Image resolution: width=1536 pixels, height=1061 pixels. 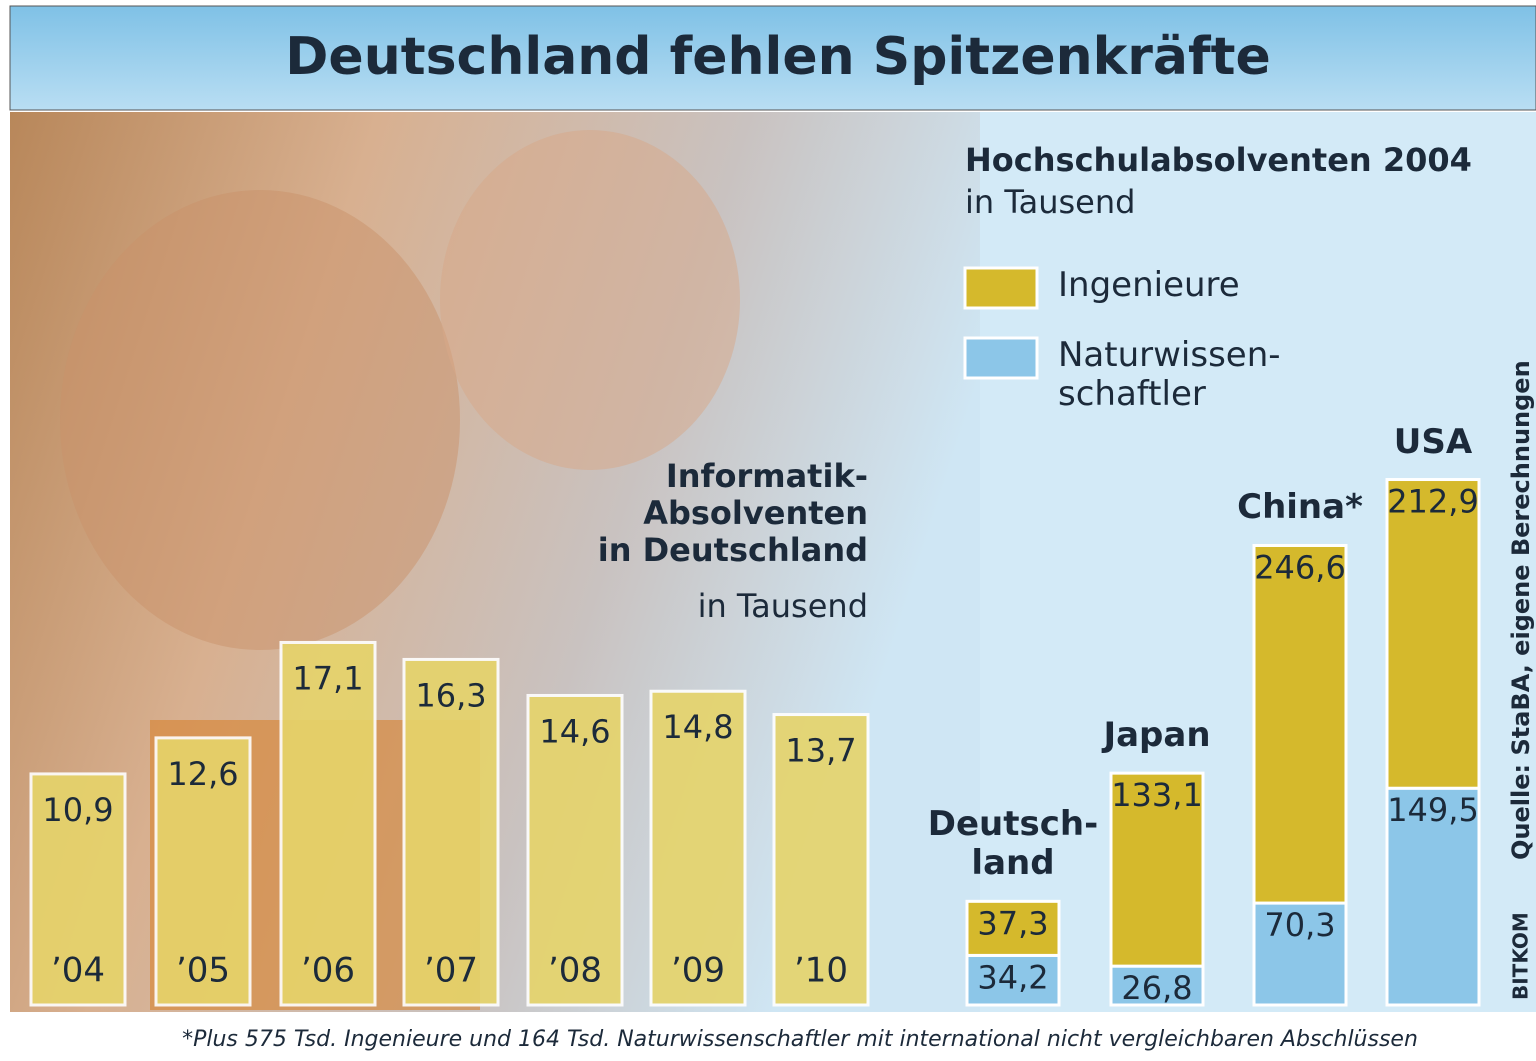 I want to click on legend-label: Naturwissen- schaftler, so click(x=1169, y=375).